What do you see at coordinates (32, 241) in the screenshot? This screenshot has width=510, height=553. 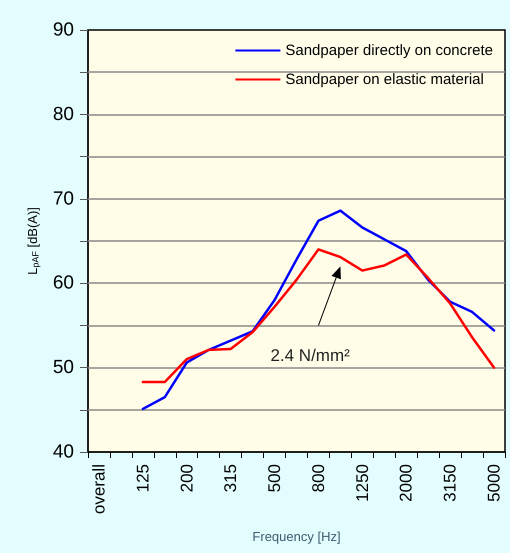 I see `y-axis-title: LpAF [dB(A)]` at bounding box center [32, 241].